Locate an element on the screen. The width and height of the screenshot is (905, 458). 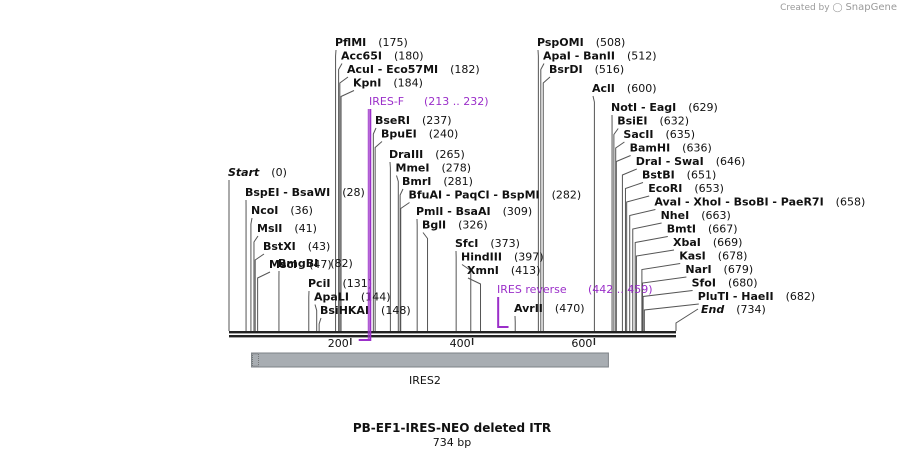
credit-brand: SnapGene is located at coordinates (871, 7).